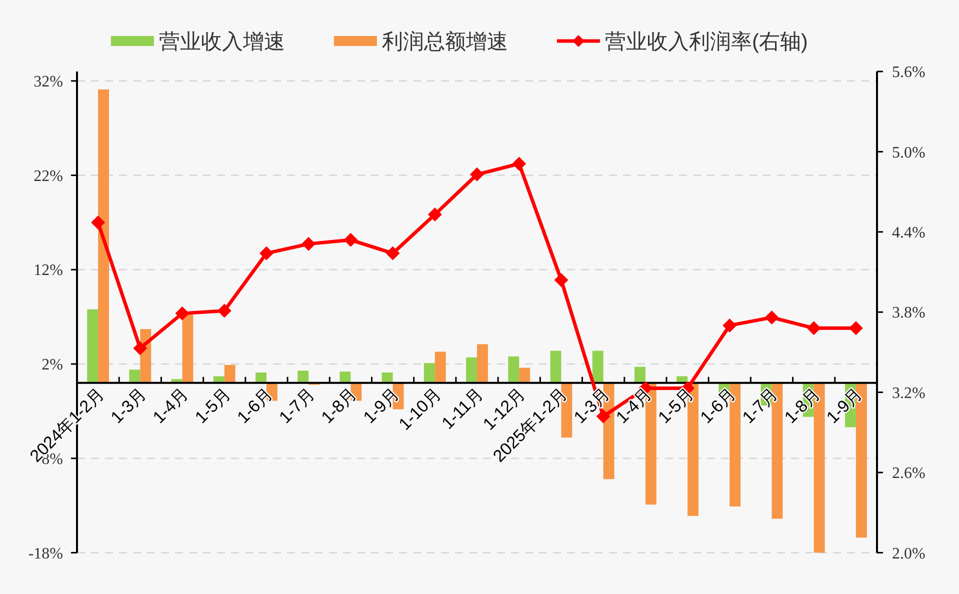 The image size is (959, 594). I want to click on legend-label: 利润总额增速, so click(445, 42).